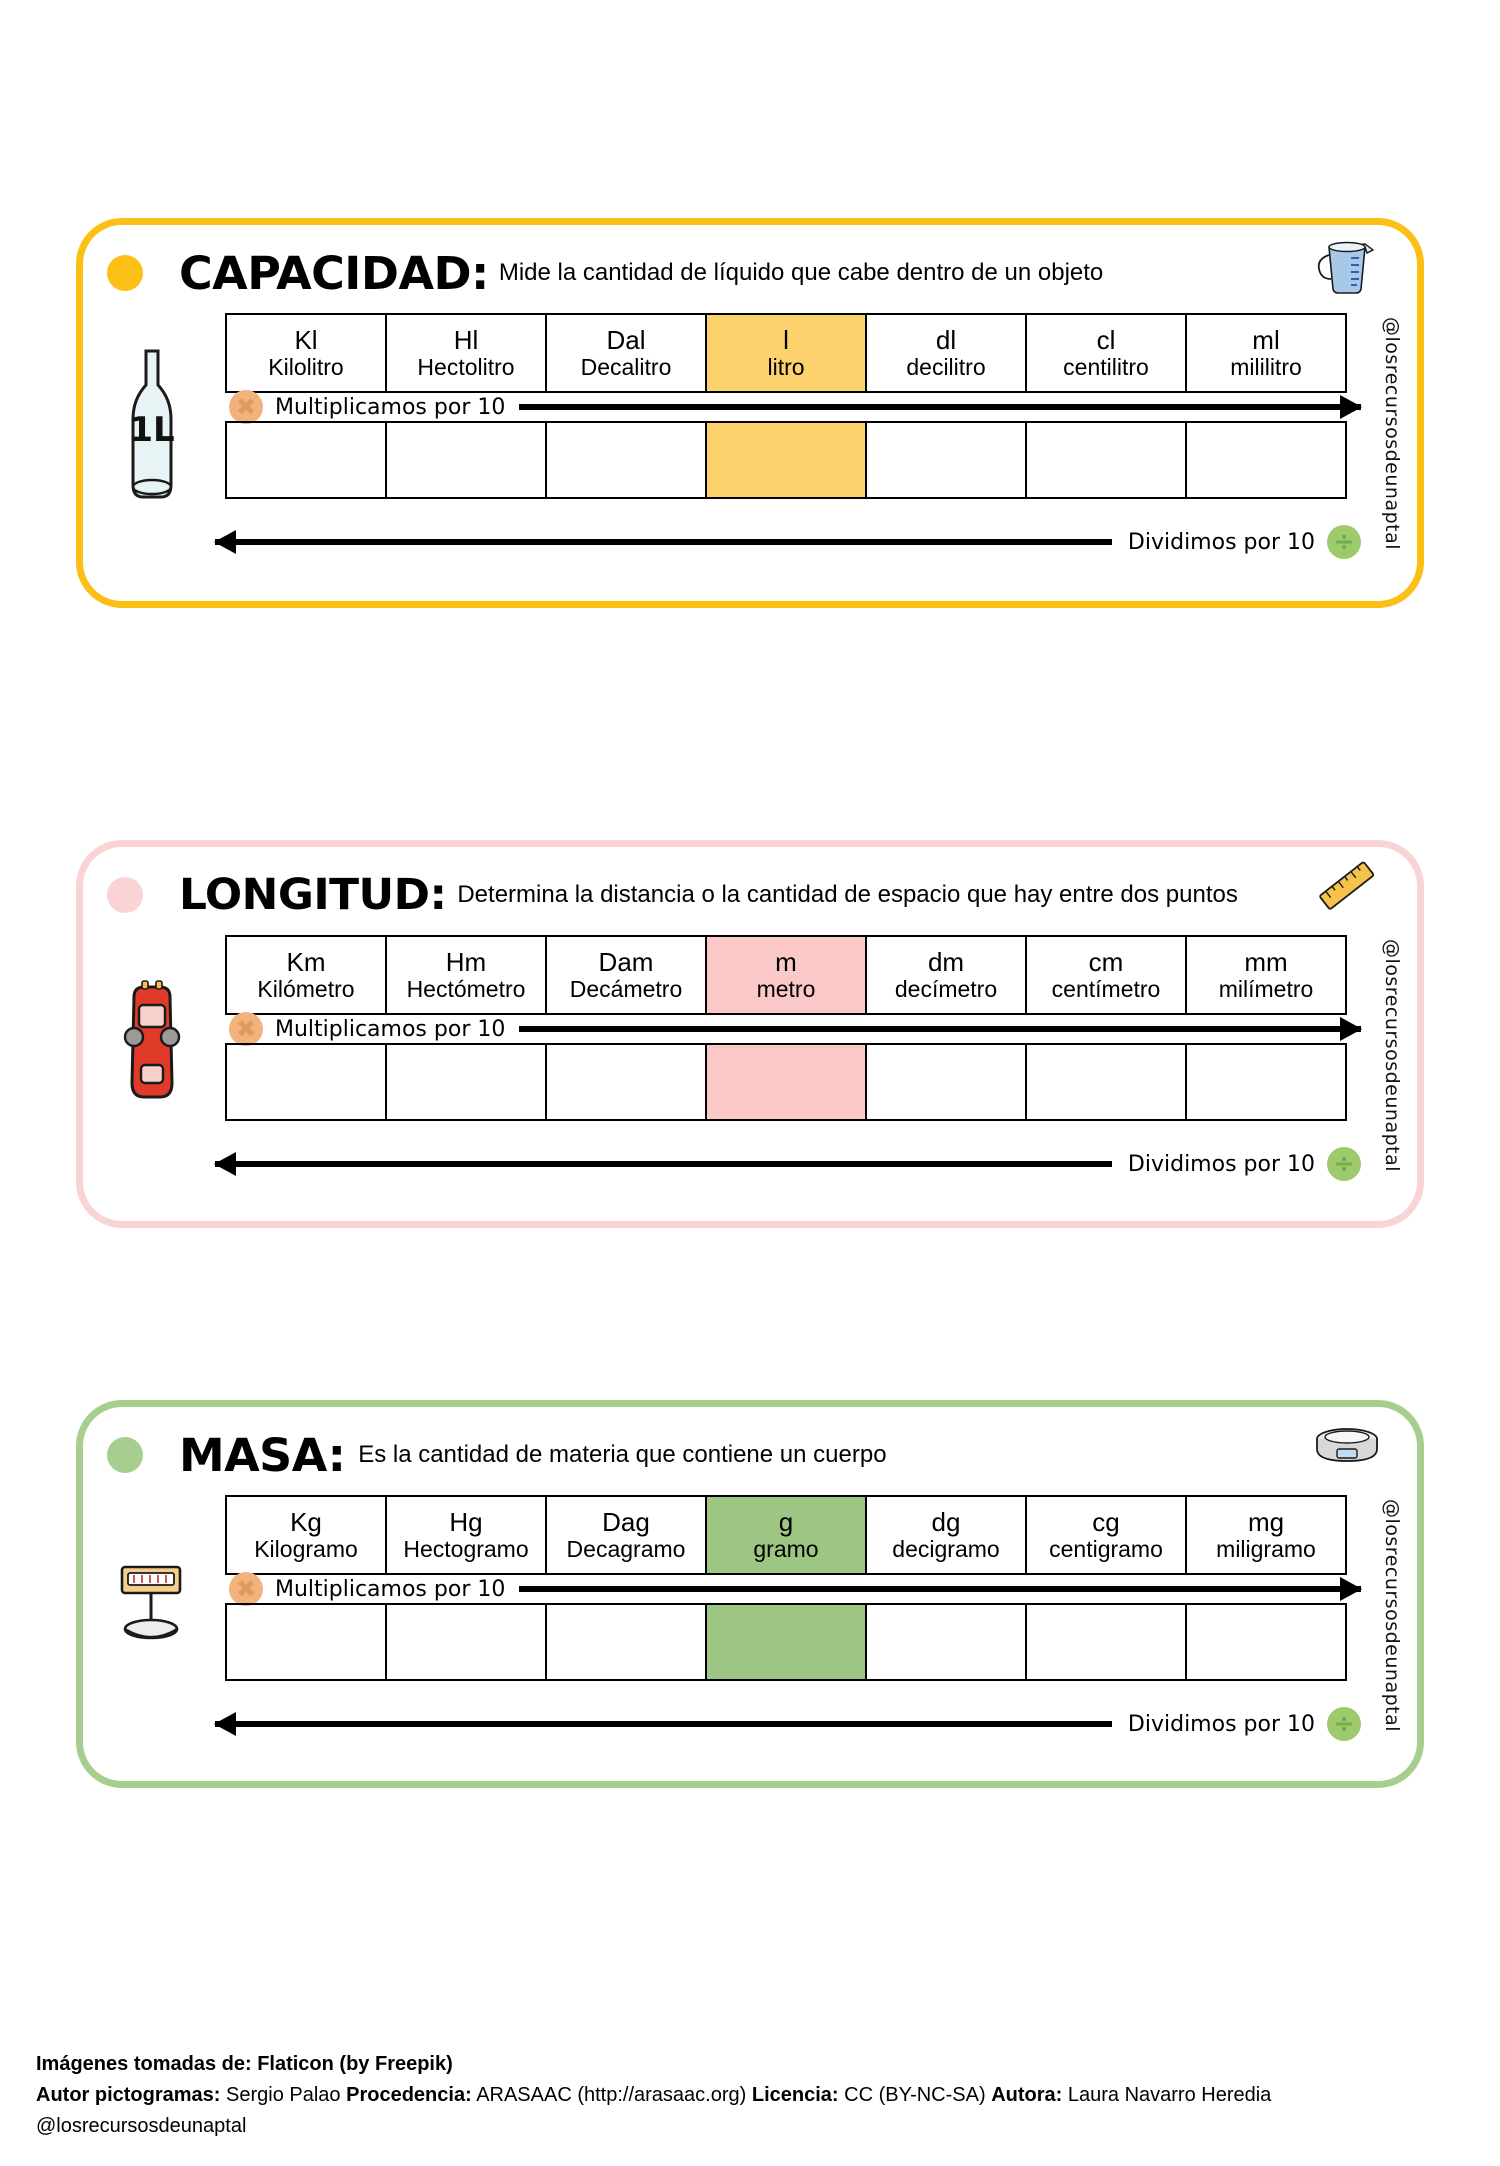  What do you see at coordinates (306, 366) in the screenshot?
I see `unit-name: Kilolitro` at bounding box center [306, 366].